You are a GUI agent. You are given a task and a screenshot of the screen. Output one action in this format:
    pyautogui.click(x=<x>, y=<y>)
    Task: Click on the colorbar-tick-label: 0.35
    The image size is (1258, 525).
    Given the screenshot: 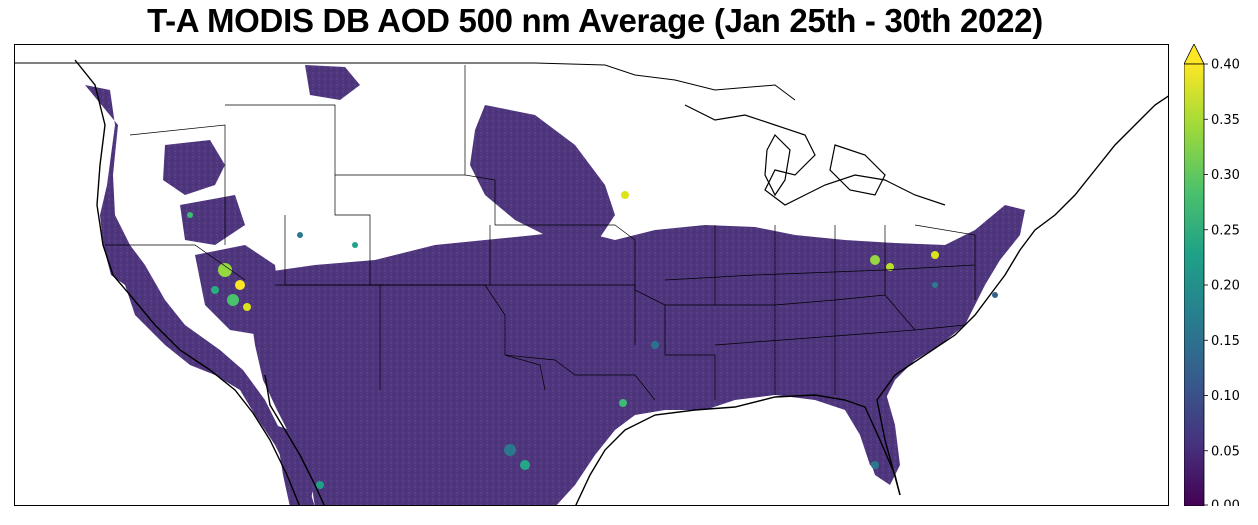 What is the action you would take?
    pyautogui.click(x=1225, y=120)
    